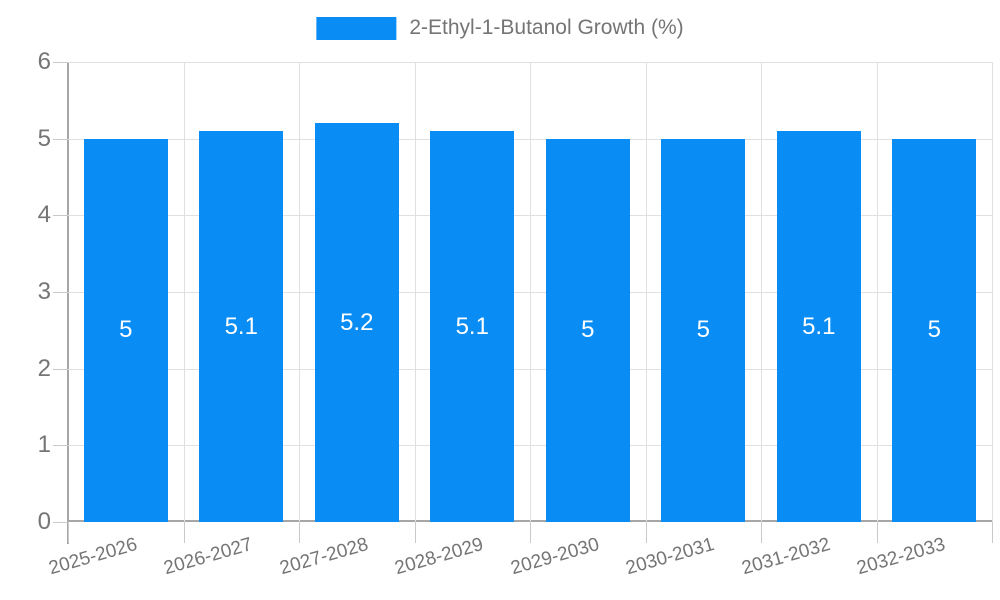 This screenshot has height=600, width=1000. I want to click on x-axis-tick-label: 2032-2033, so click(901, 557).